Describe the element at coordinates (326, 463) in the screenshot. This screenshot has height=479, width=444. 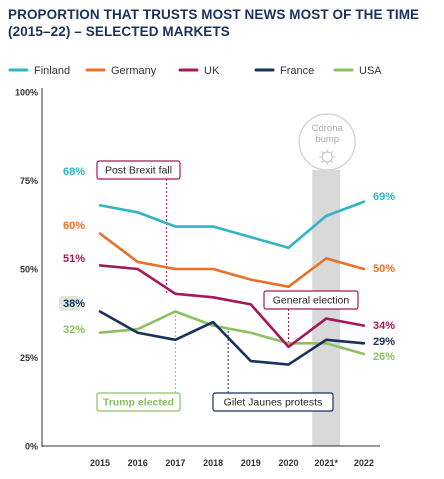
I see `x-tick-label: 2021*` at that location.